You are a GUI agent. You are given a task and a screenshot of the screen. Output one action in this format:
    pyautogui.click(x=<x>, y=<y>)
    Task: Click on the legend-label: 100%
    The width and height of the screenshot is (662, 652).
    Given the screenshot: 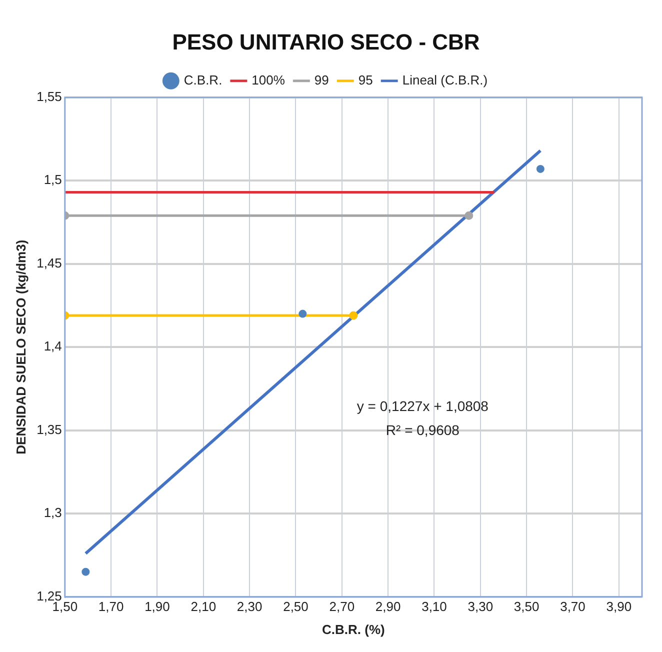 What is the action you would take?
    pyautogui.click(x=269, y=80)
    